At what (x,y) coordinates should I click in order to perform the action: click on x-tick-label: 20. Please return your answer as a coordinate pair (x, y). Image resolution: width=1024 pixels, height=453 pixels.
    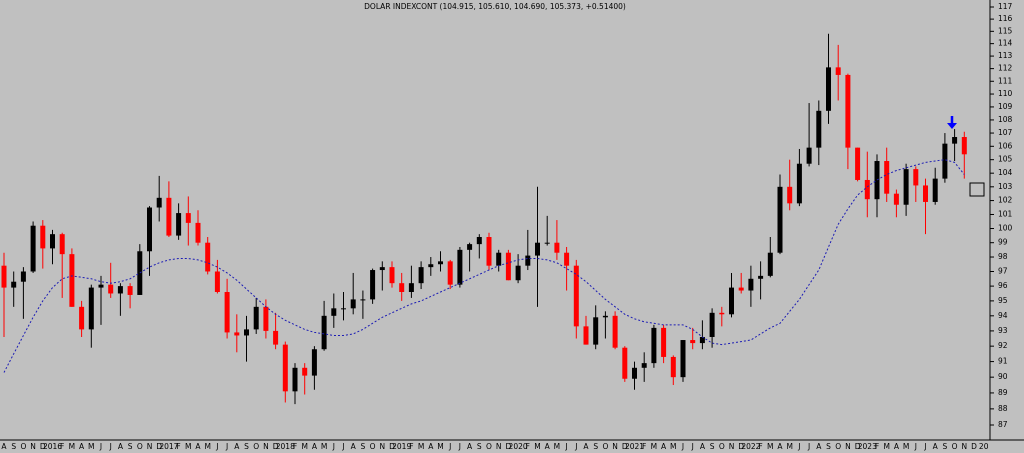
    Looking at the image, I should click on (984, 446).